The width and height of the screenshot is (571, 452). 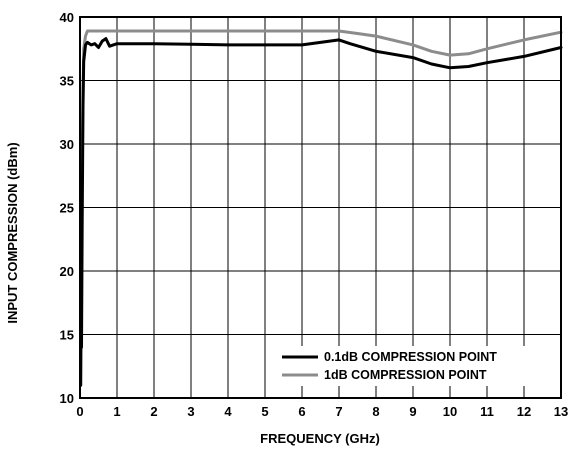 I want to click on y-axis-label: INPUT COMPRESSION (dBm), so click(x=12, y=232).